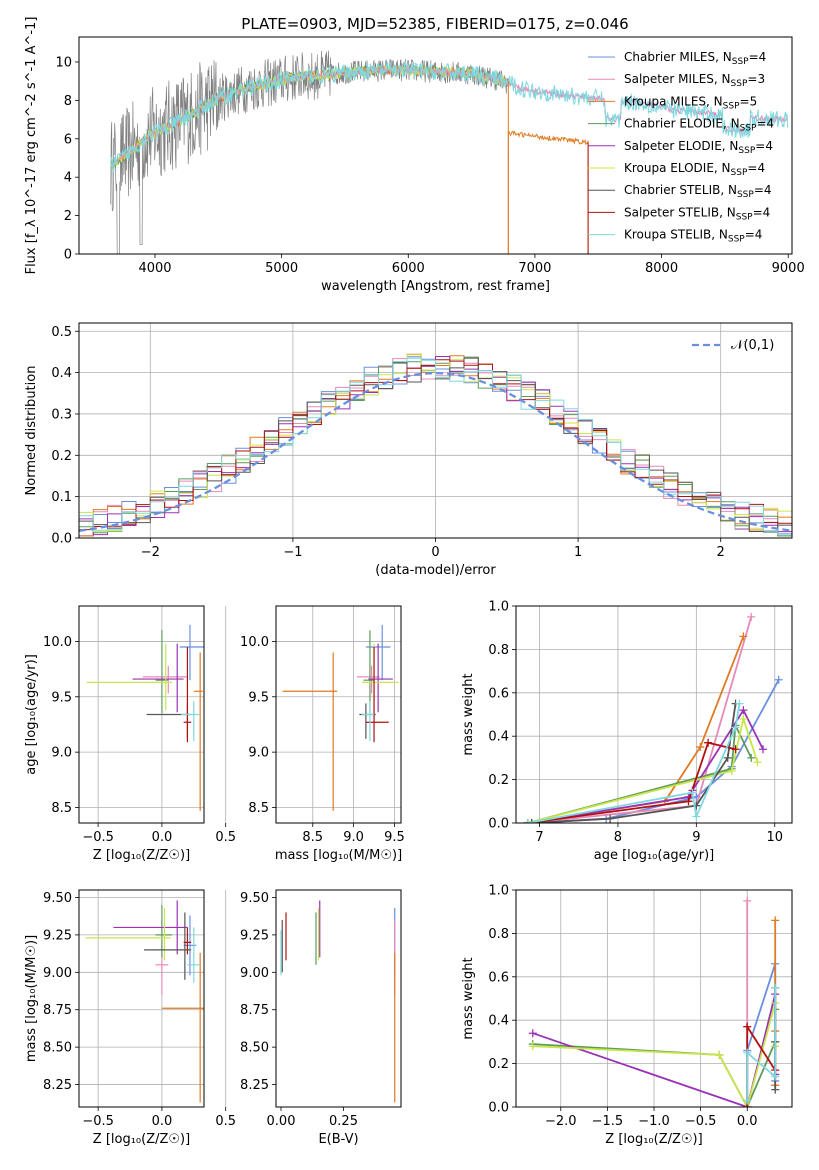  What do you see at coordinates (68, 139) in the screenshot?
I see `y-tick-label: 6` at bounding box center [68, 139].